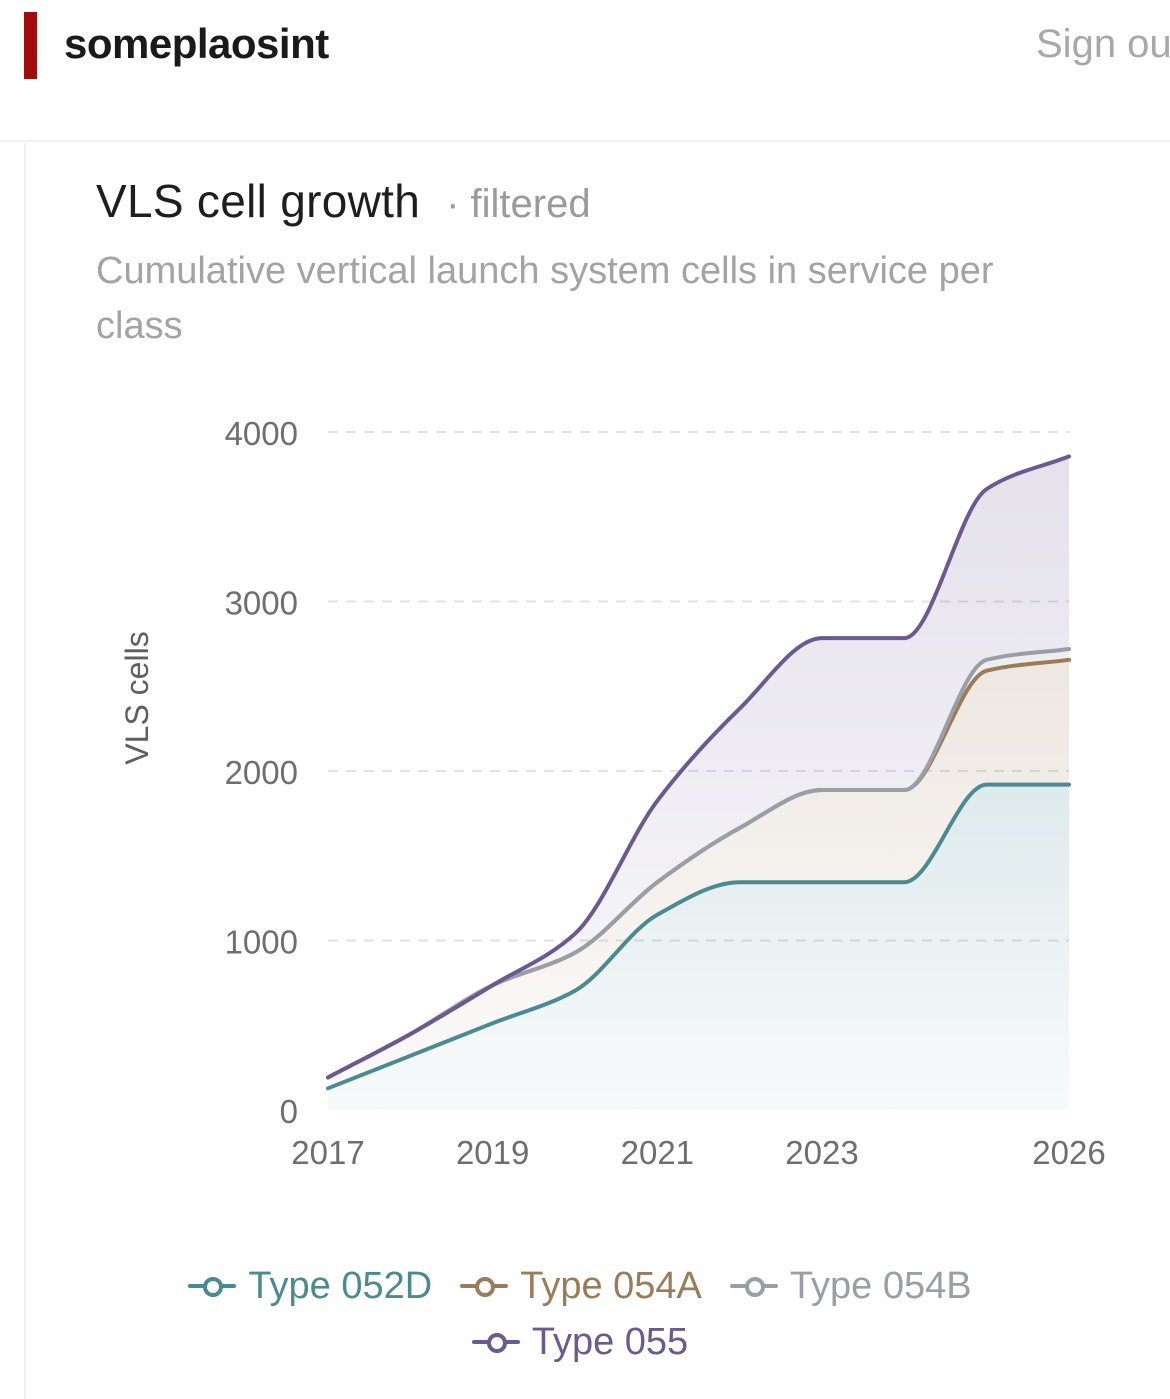 The height and width of the screenshot is (1399, 1170). What do you see at coordinates (657, 1152) in the screenshot?
I see `x-tick-label: 2021` at bounding box center [657, 1152].